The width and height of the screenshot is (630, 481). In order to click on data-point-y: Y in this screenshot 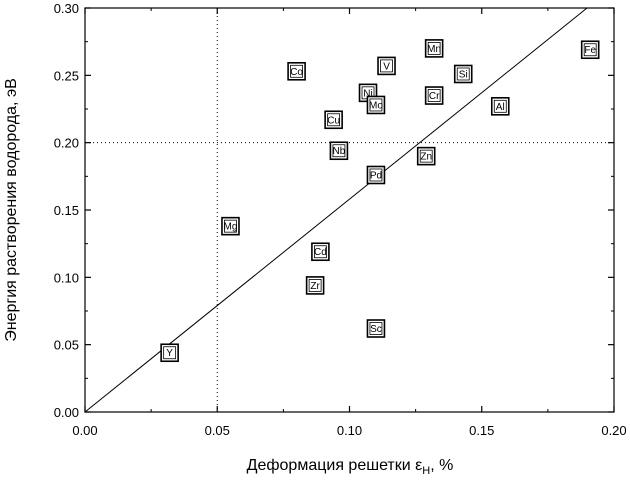, I will do `click(169, 353)`.